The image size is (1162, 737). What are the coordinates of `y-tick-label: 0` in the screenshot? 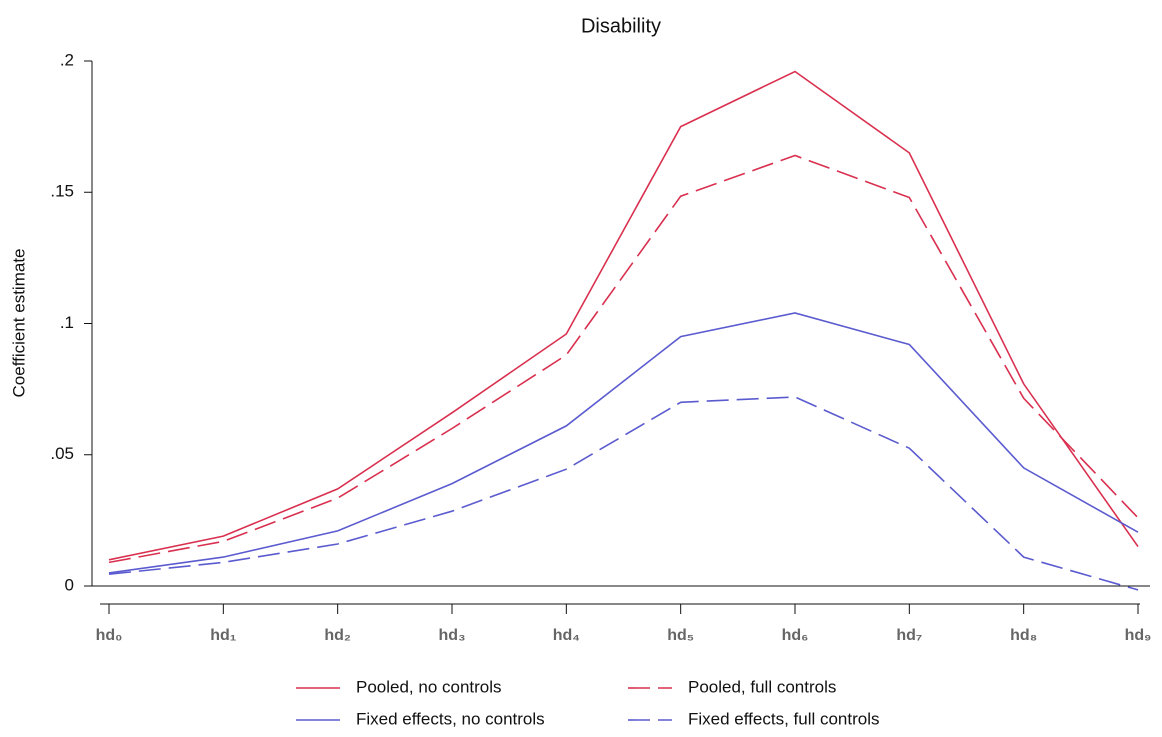 It's located at (69, 584).